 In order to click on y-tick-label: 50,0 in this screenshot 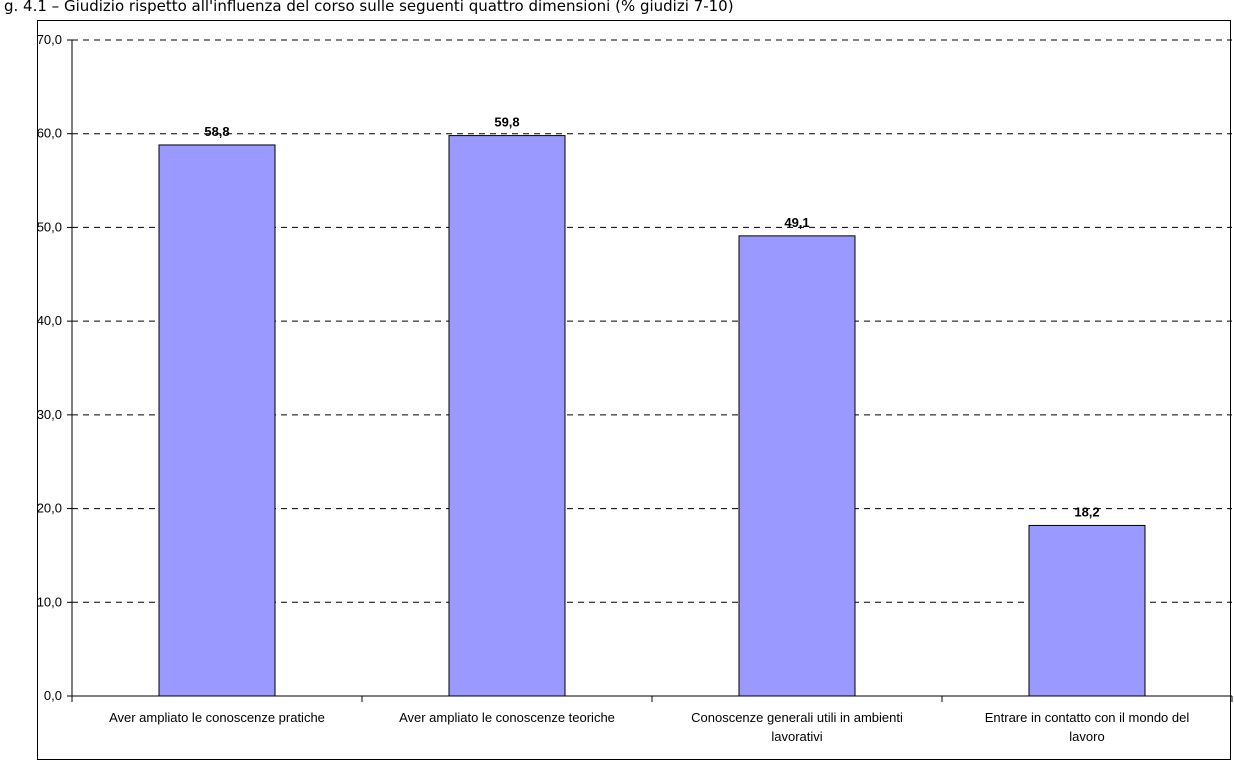, I will do `click(49, 226)`.